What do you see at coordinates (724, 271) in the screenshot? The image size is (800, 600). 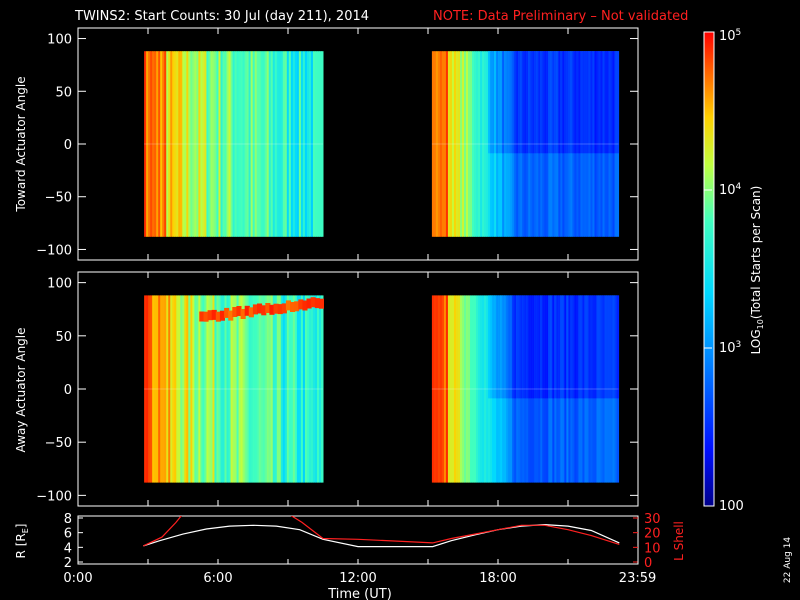 I see `colorbar-ticks: 105 104 103 100` at bounding box center [724, 271].